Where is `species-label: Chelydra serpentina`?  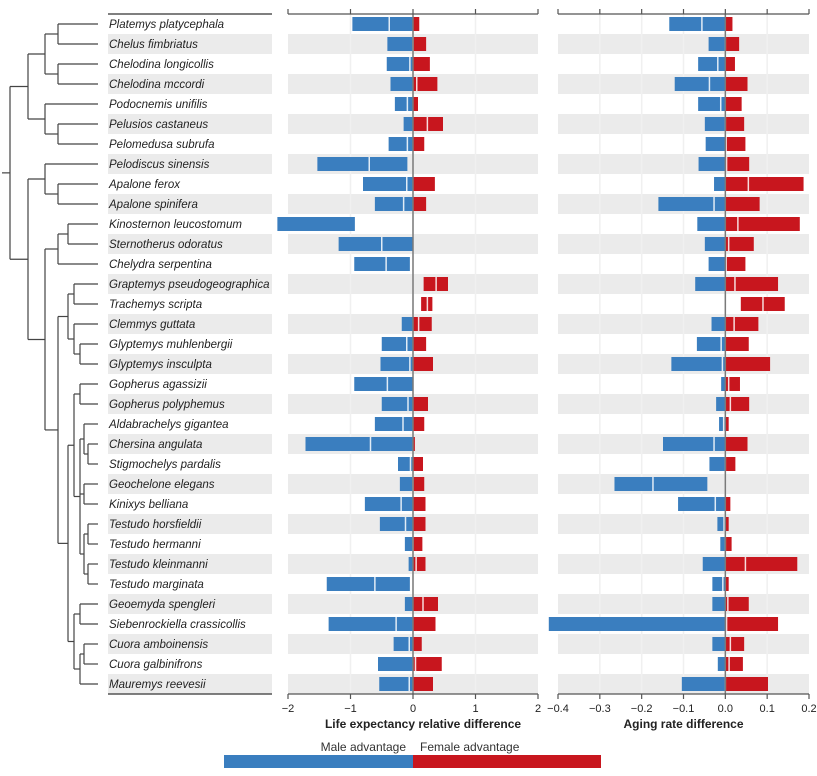 species-label: Chelydra serpentina is located at coordinates (160, 265).